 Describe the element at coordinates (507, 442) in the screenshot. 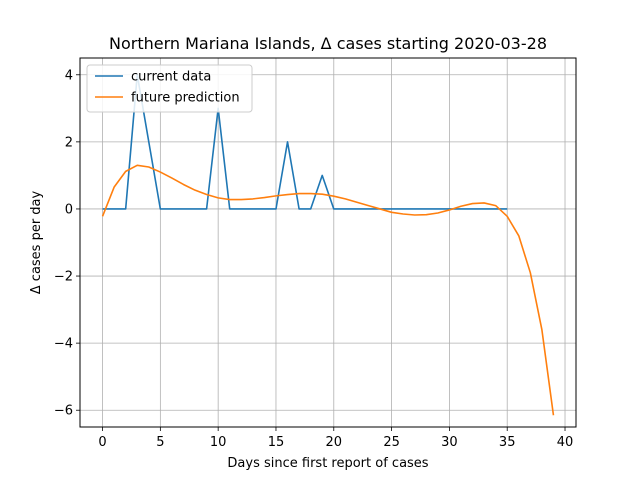

I see `x-tick-label: 35` at that location.